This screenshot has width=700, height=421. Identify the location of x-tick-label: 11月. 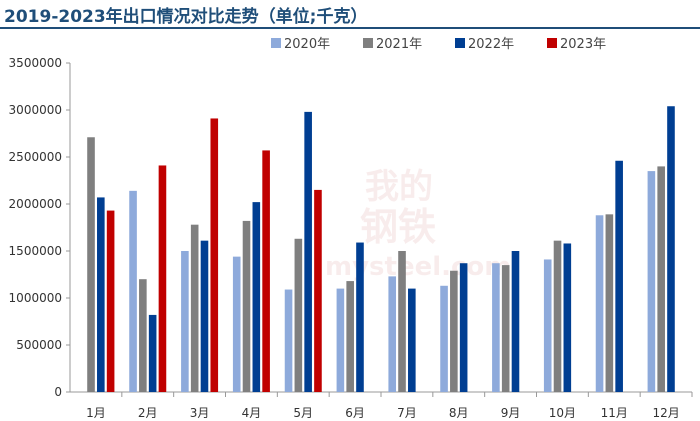
(614, 413).